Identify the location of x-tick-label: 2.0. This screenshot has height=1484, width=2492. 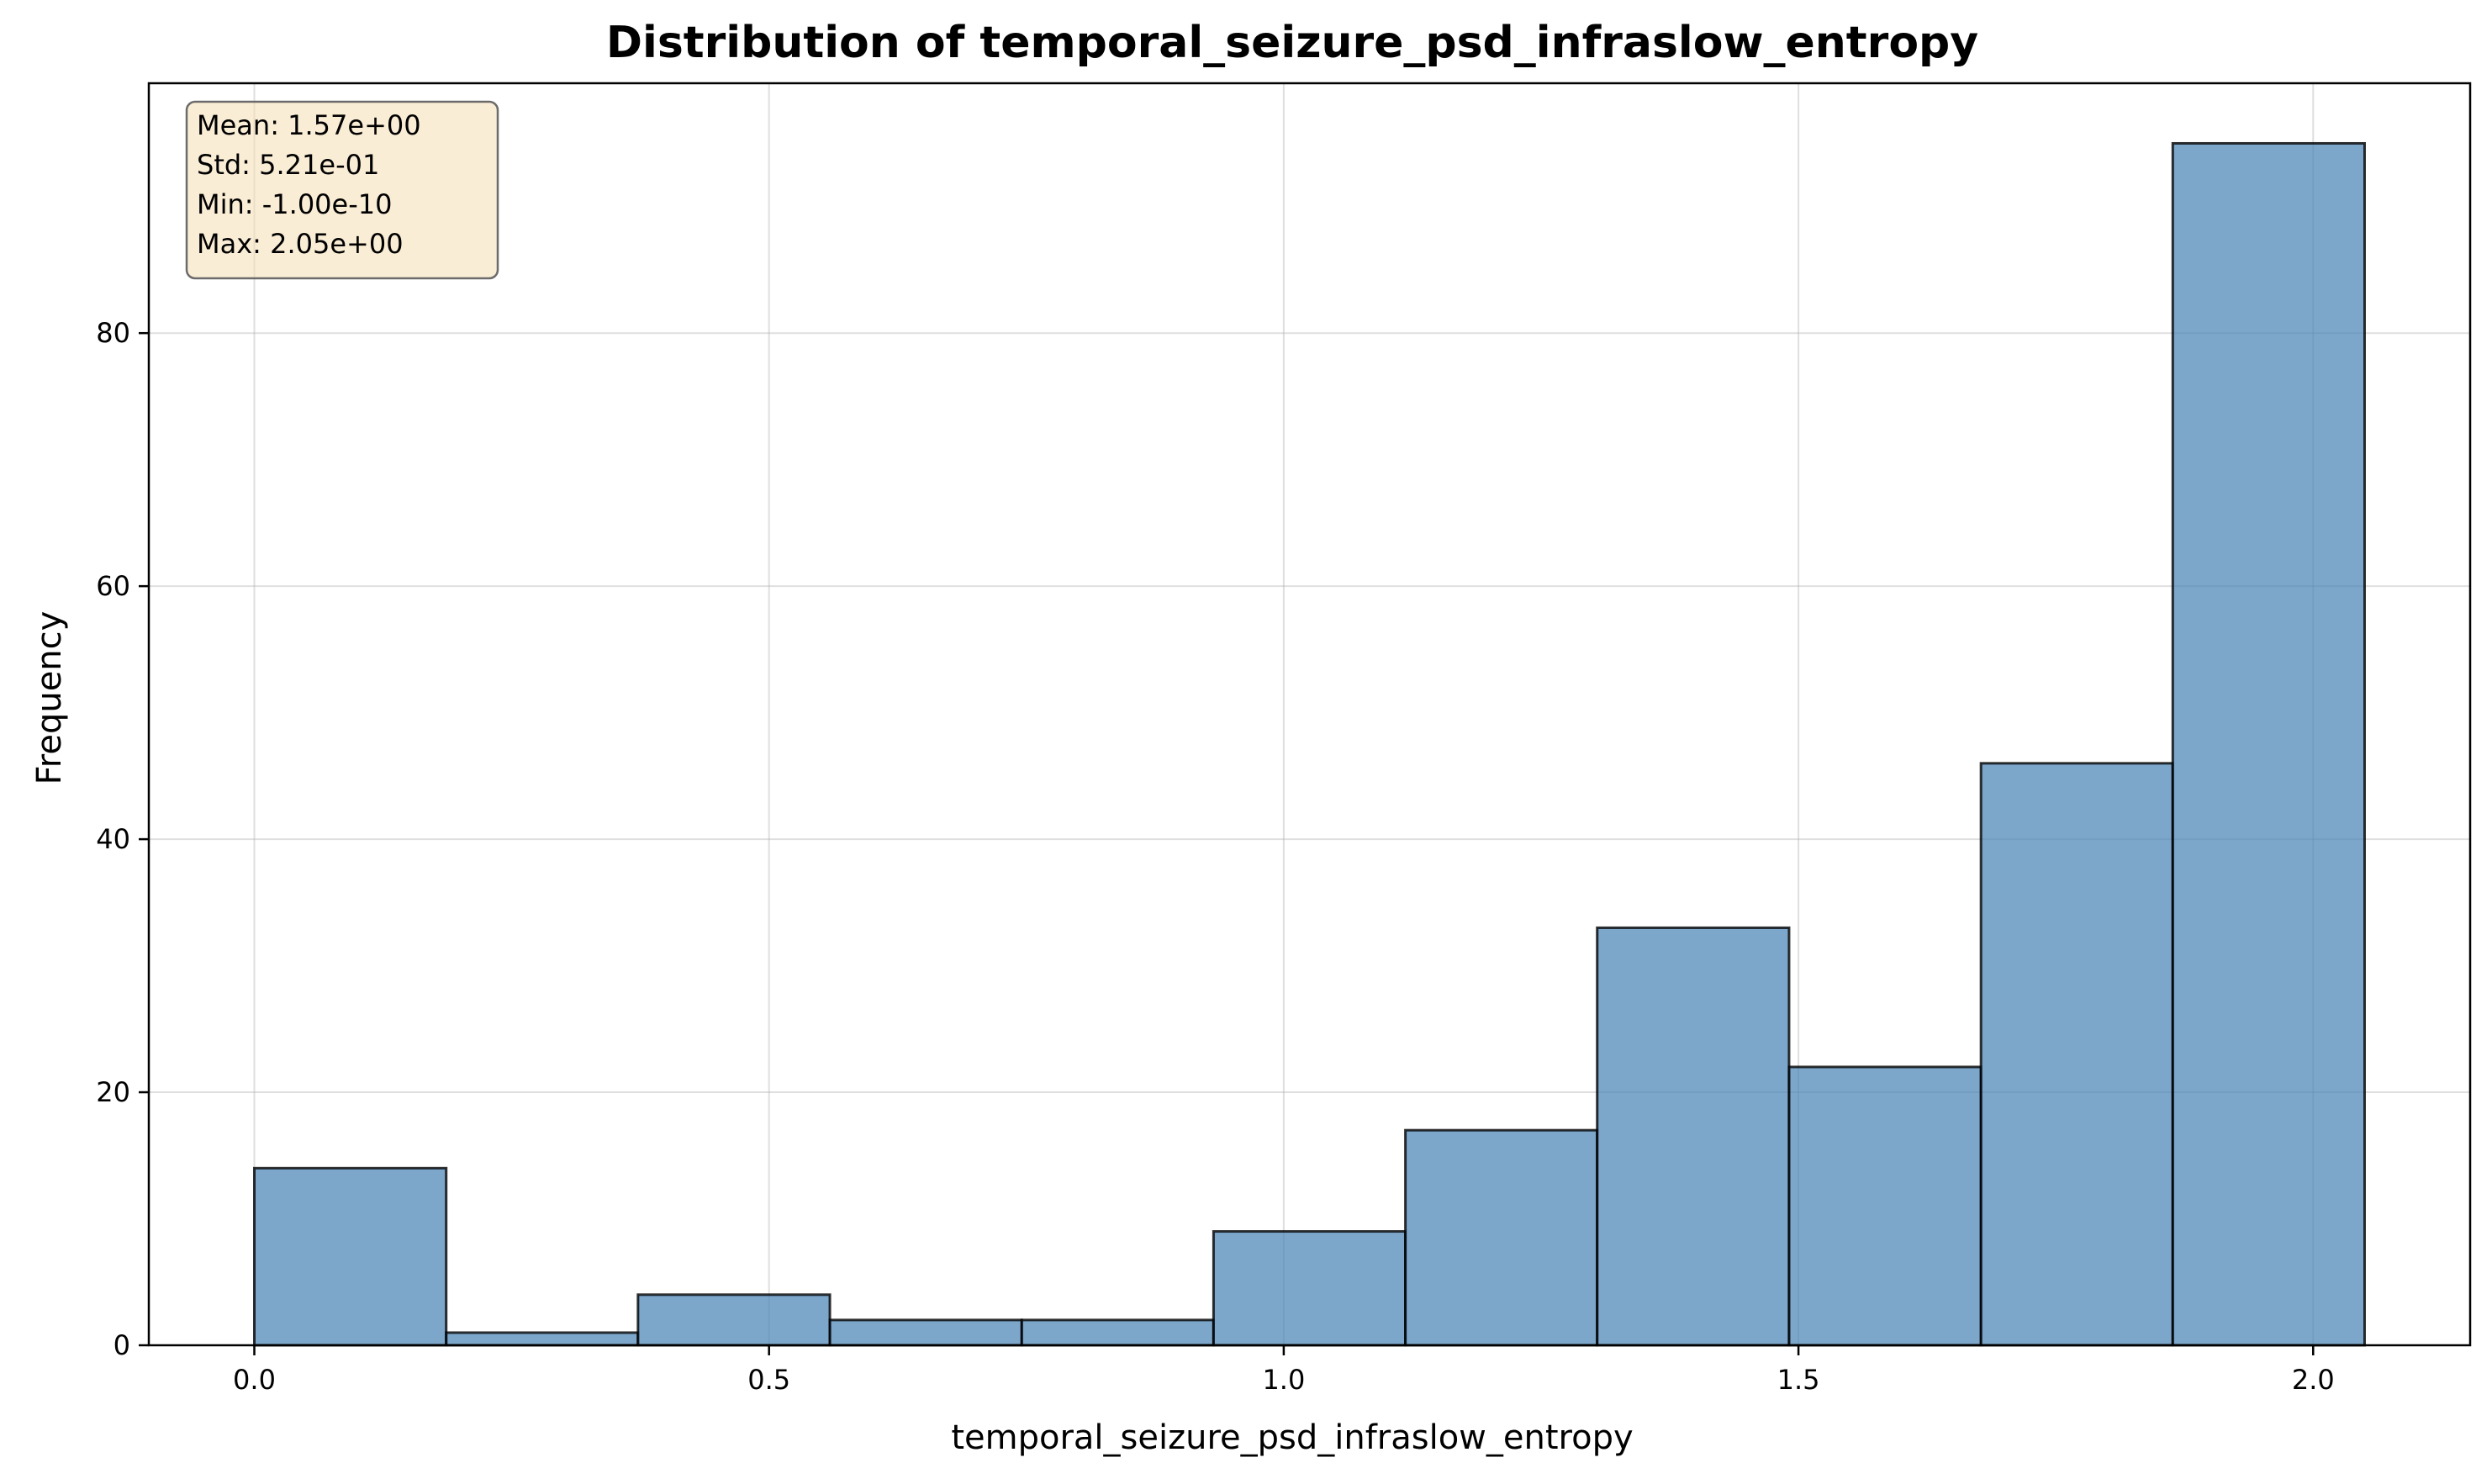
(2313, 1380).